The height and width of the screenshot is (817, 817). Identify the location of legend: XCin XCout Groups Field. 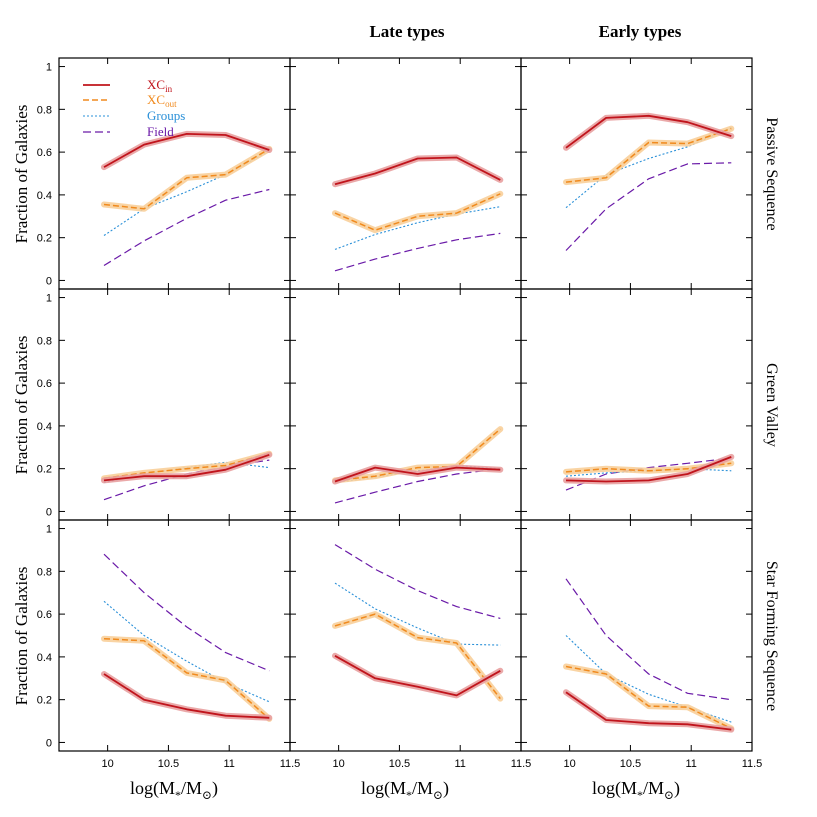
(134, 108).